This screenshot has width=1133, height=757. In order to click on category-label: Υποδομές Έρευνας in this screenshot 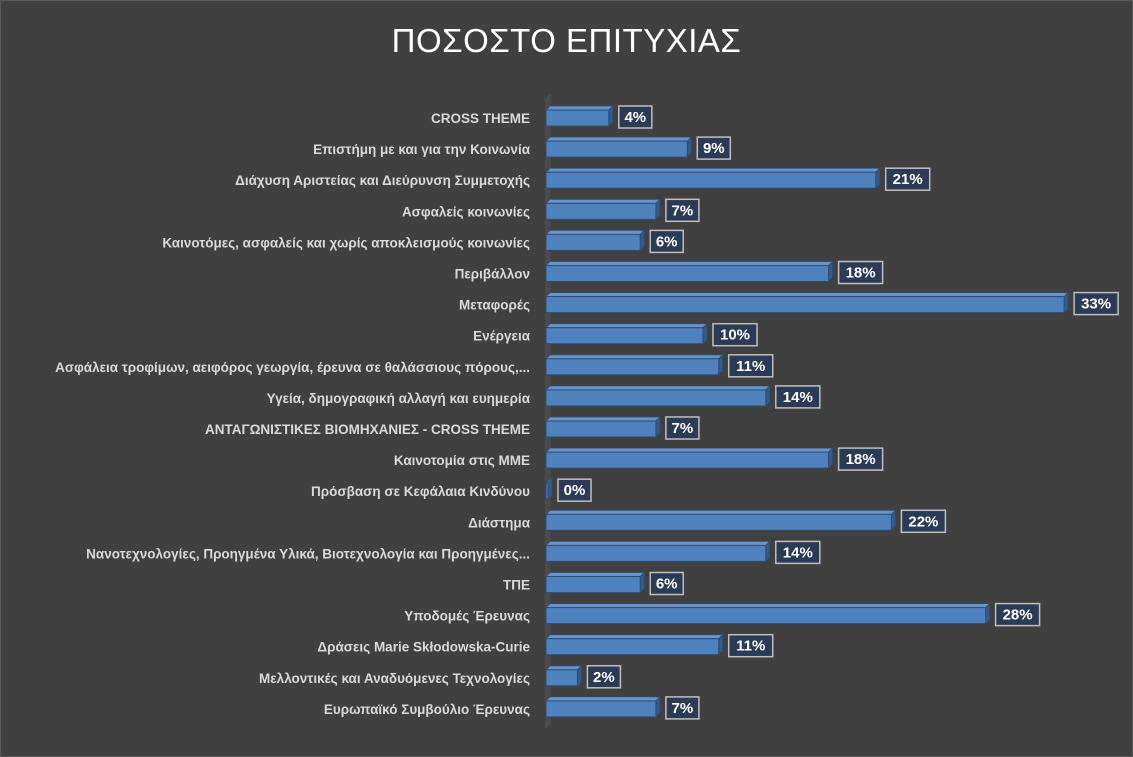, I will do `click(467, 616)`.